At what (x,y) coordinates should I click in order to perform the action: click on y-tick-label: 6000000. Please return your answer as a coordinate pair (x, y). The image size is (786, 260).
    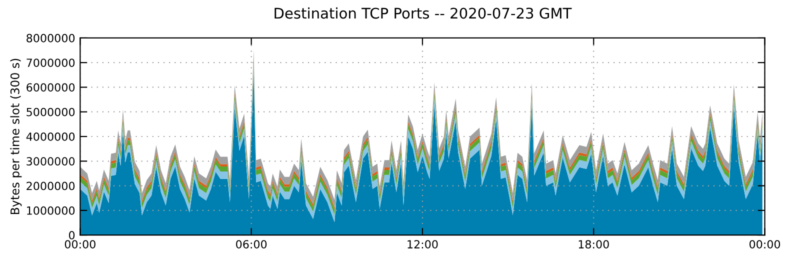
    Looking at the image, I should click on (50, 87).